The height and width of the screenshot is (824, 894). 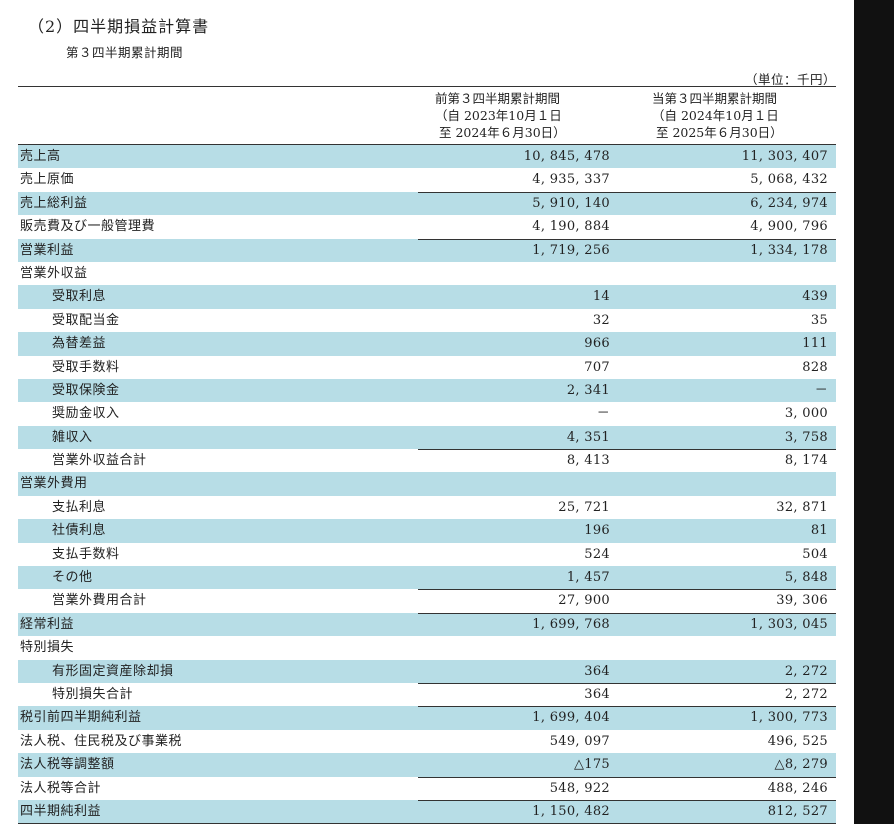 What do you see at coordinates (427, 226) in the screenshot?
I see `table-row: 販売費及び一般管理費 4, 190, 884 4, 900, 796` at bounding box center [427, 226].